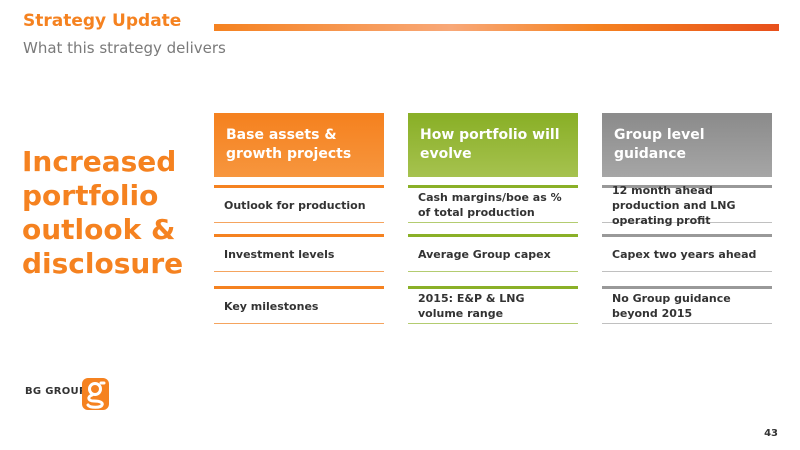 This screenshot has width=800, height=450. I want to click on column-heading-base-assets: Base assets & growth projects, so click(299, 145).